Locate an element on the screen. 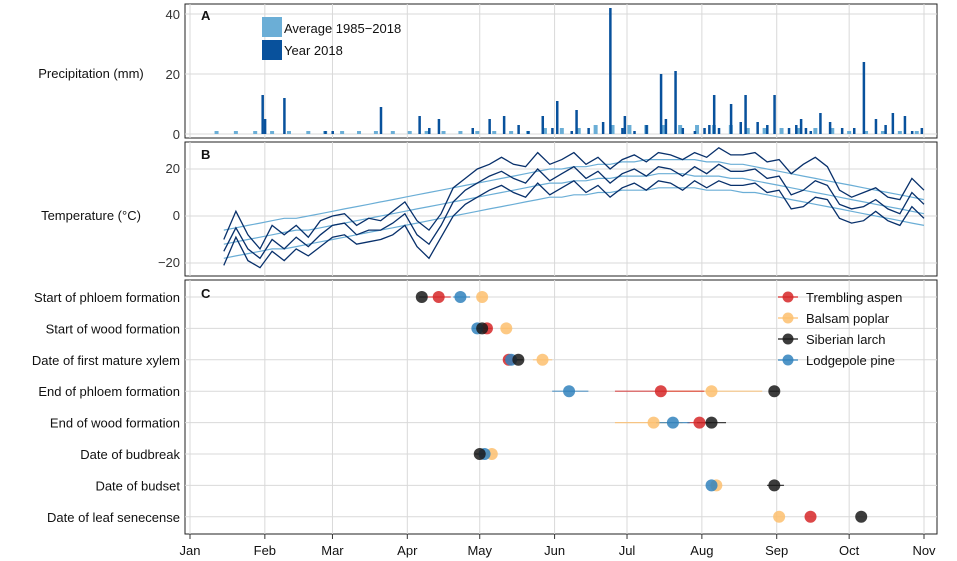  x-tick-label-aug: Aug is located at coordinates (701, 550).